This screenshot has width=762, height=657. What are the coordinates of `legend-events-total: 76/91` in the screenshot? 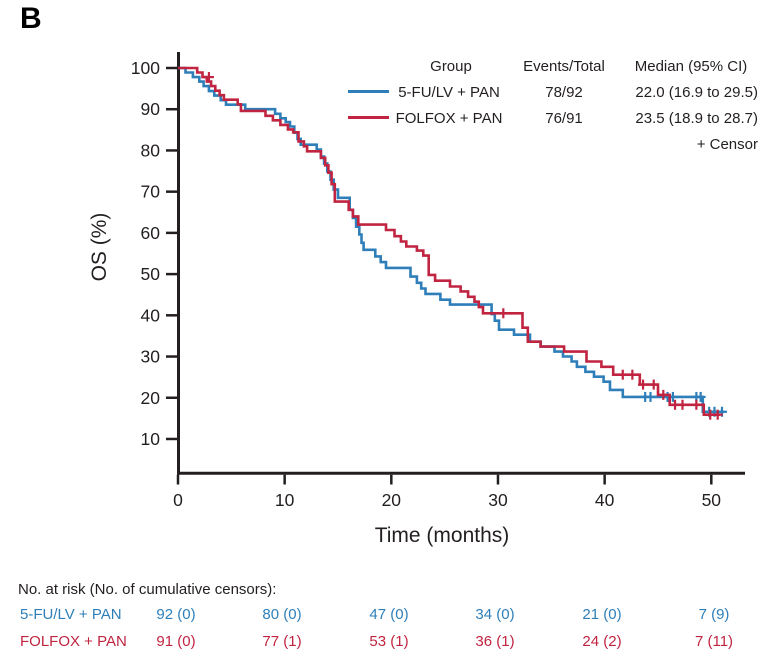 It's located at (564, 118).